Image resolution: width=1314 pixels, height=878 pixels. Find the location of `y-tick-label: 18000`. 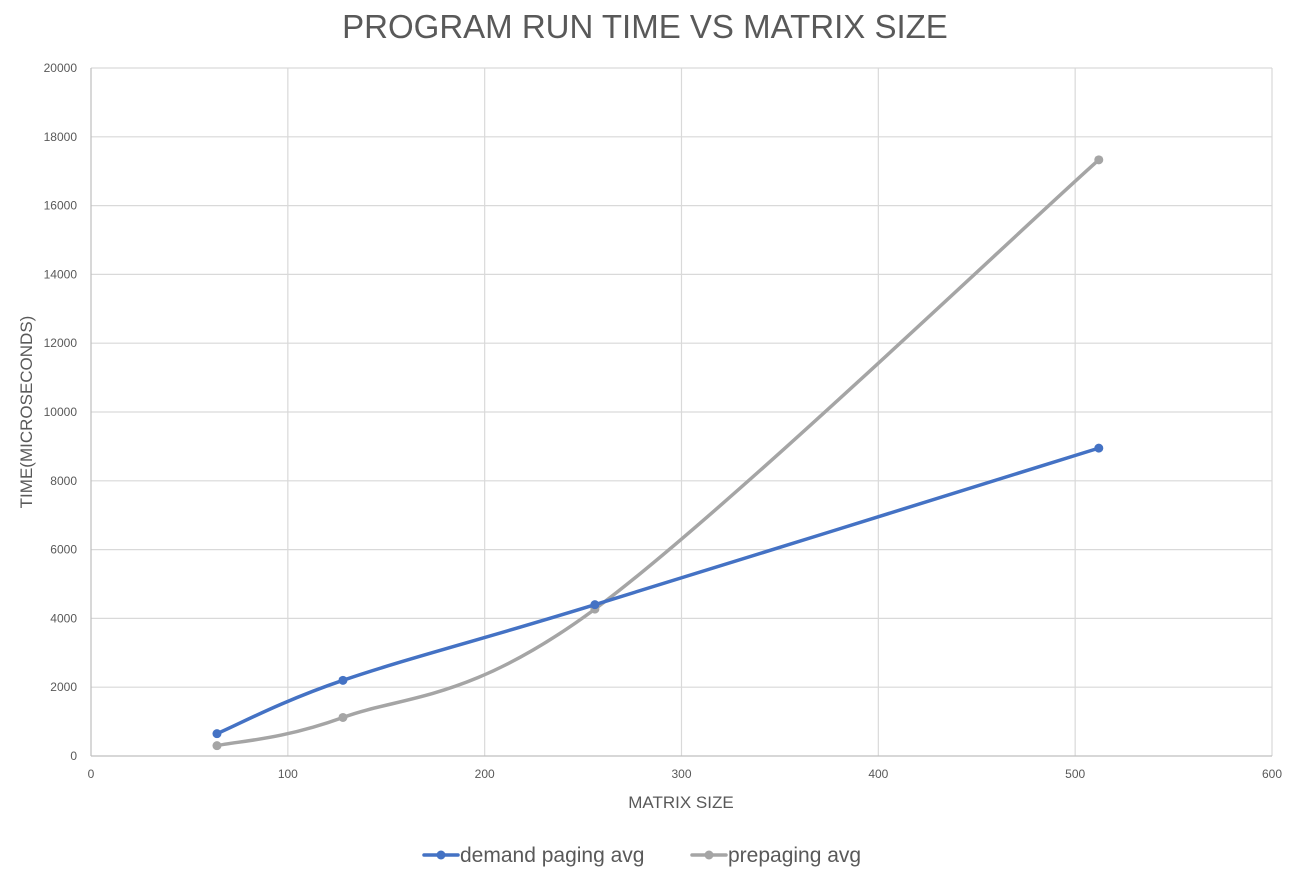

y-tick-label: 18000 is located at coordinates (61, 137).